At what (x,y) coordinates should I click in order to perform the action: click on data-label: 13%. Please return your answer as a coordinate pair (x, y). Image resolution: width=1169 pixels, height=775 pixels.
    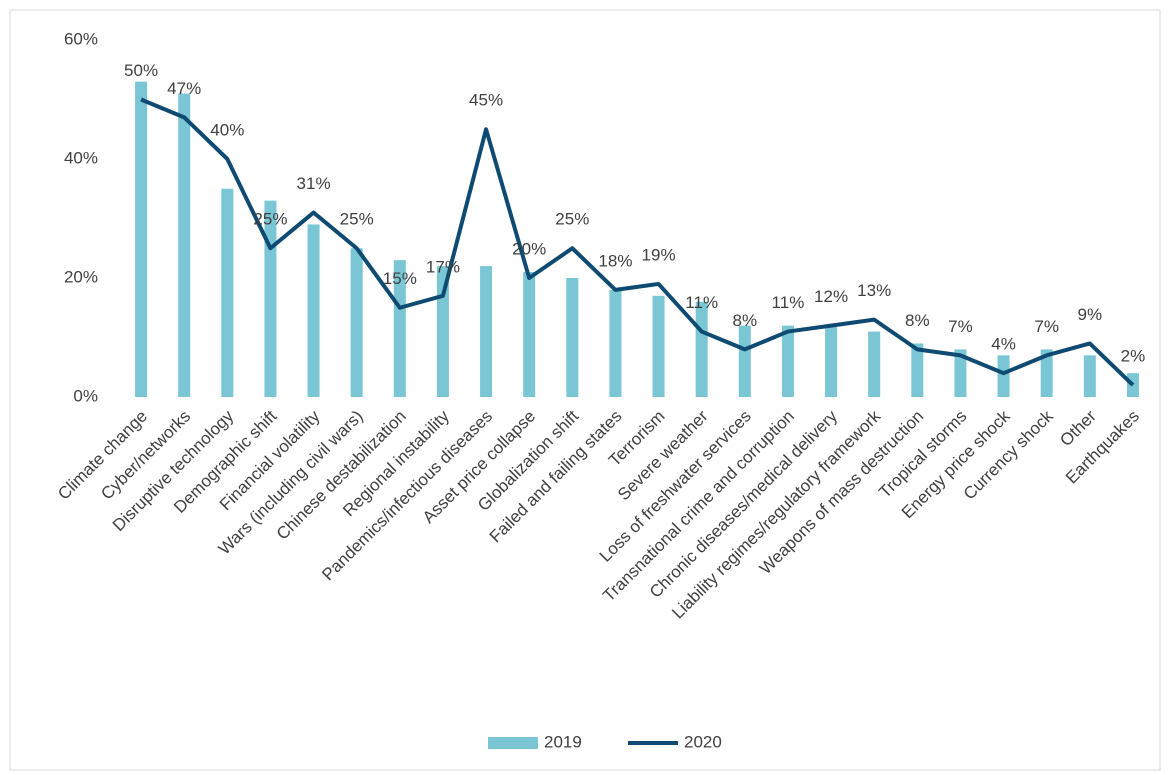
    Looking at the image, I should click on (874, 290).